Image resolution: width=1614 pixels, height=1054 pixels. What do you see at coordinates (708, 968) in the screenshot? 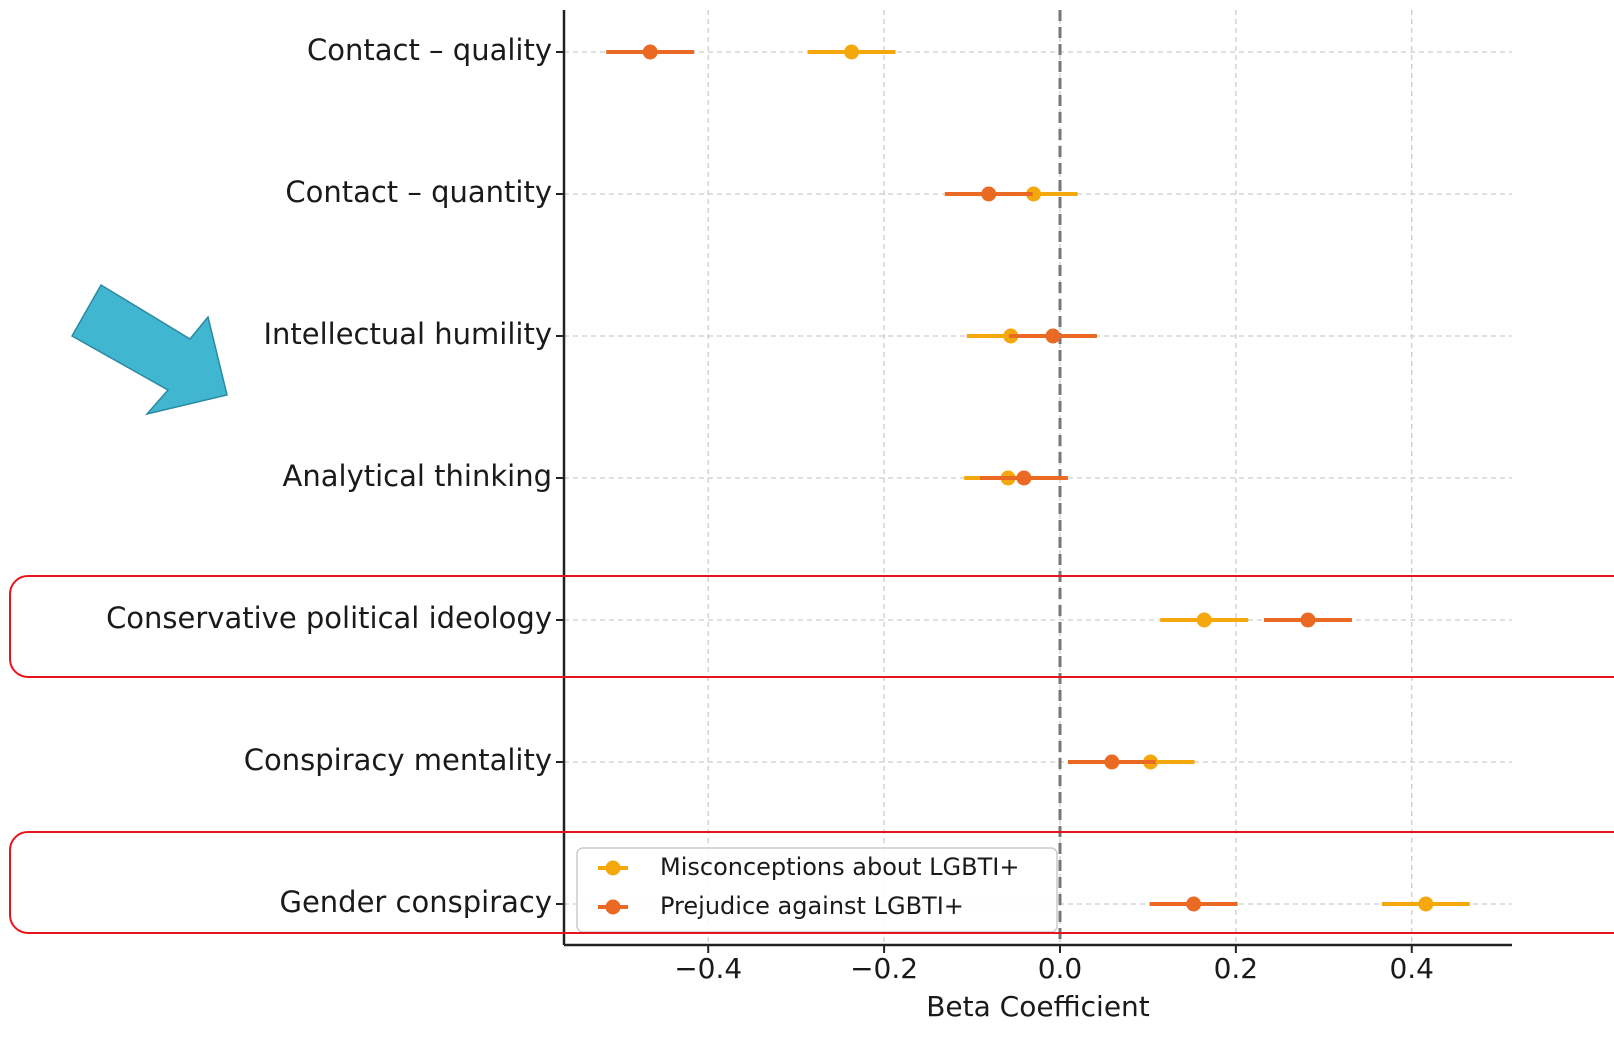
I see `x-tick-label: −0.4` at bounding box center [708, 968].